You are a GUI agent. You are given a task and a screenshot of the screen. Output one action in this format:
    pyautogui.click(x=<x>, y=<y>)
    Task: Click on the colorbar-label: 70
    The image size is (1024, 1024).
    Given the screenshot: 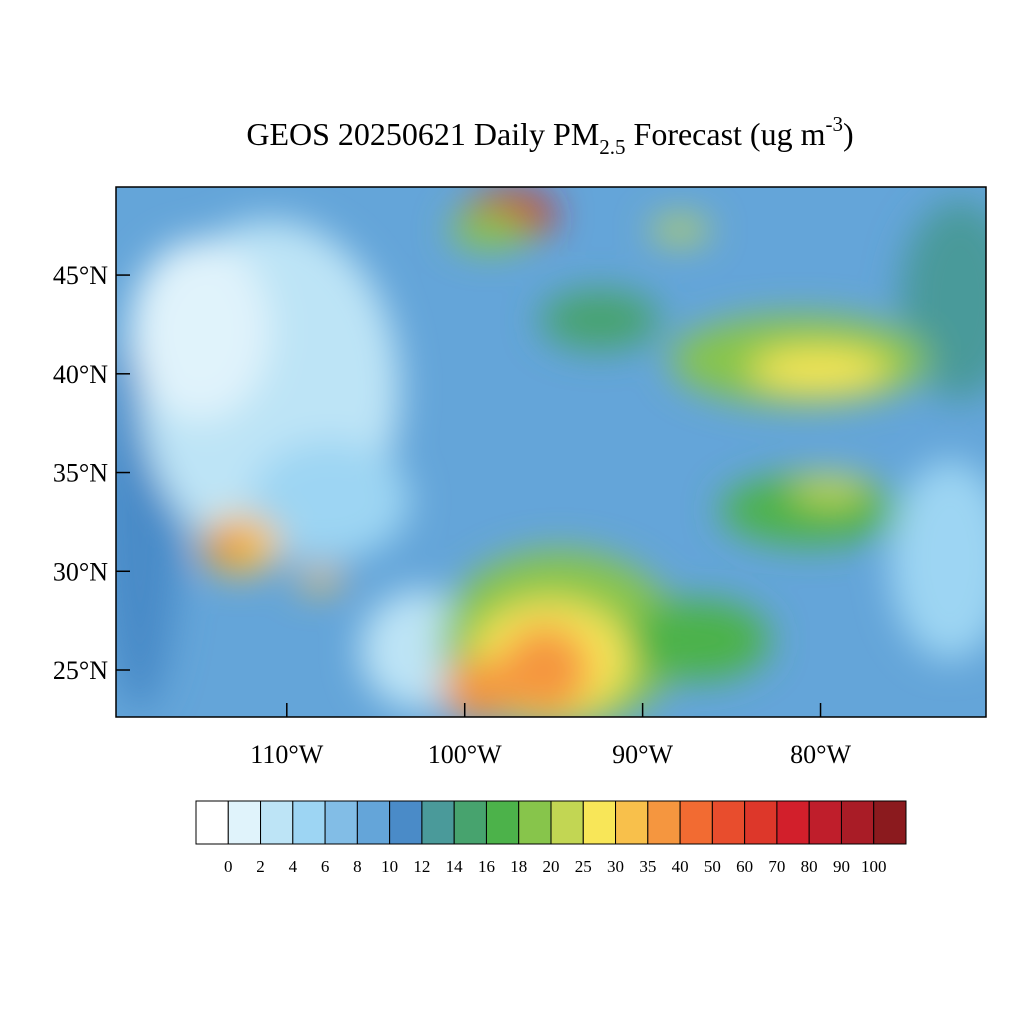 What is the action you would take?
    pyautogui.click(x=776, y=866)
    